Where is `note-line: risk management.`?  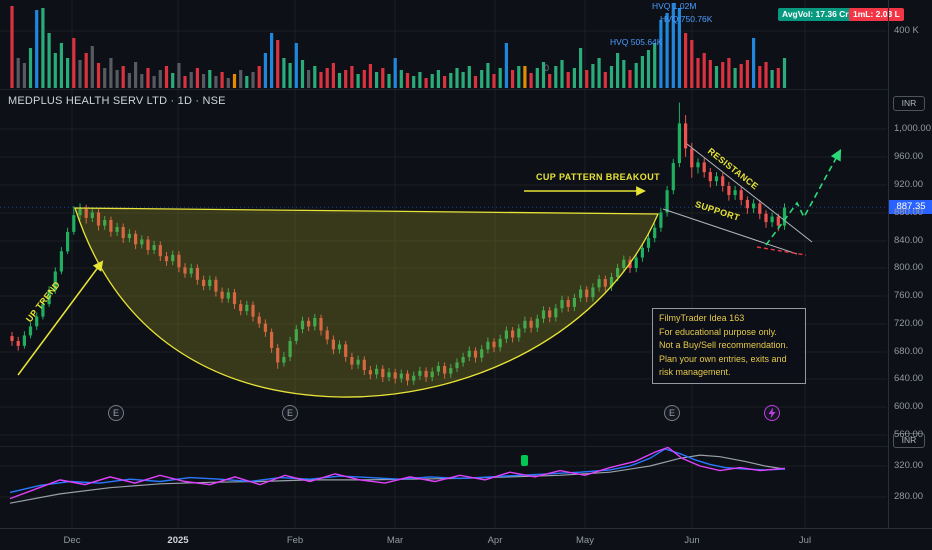 note-line: risk management. is located at coordinates (695, 372).